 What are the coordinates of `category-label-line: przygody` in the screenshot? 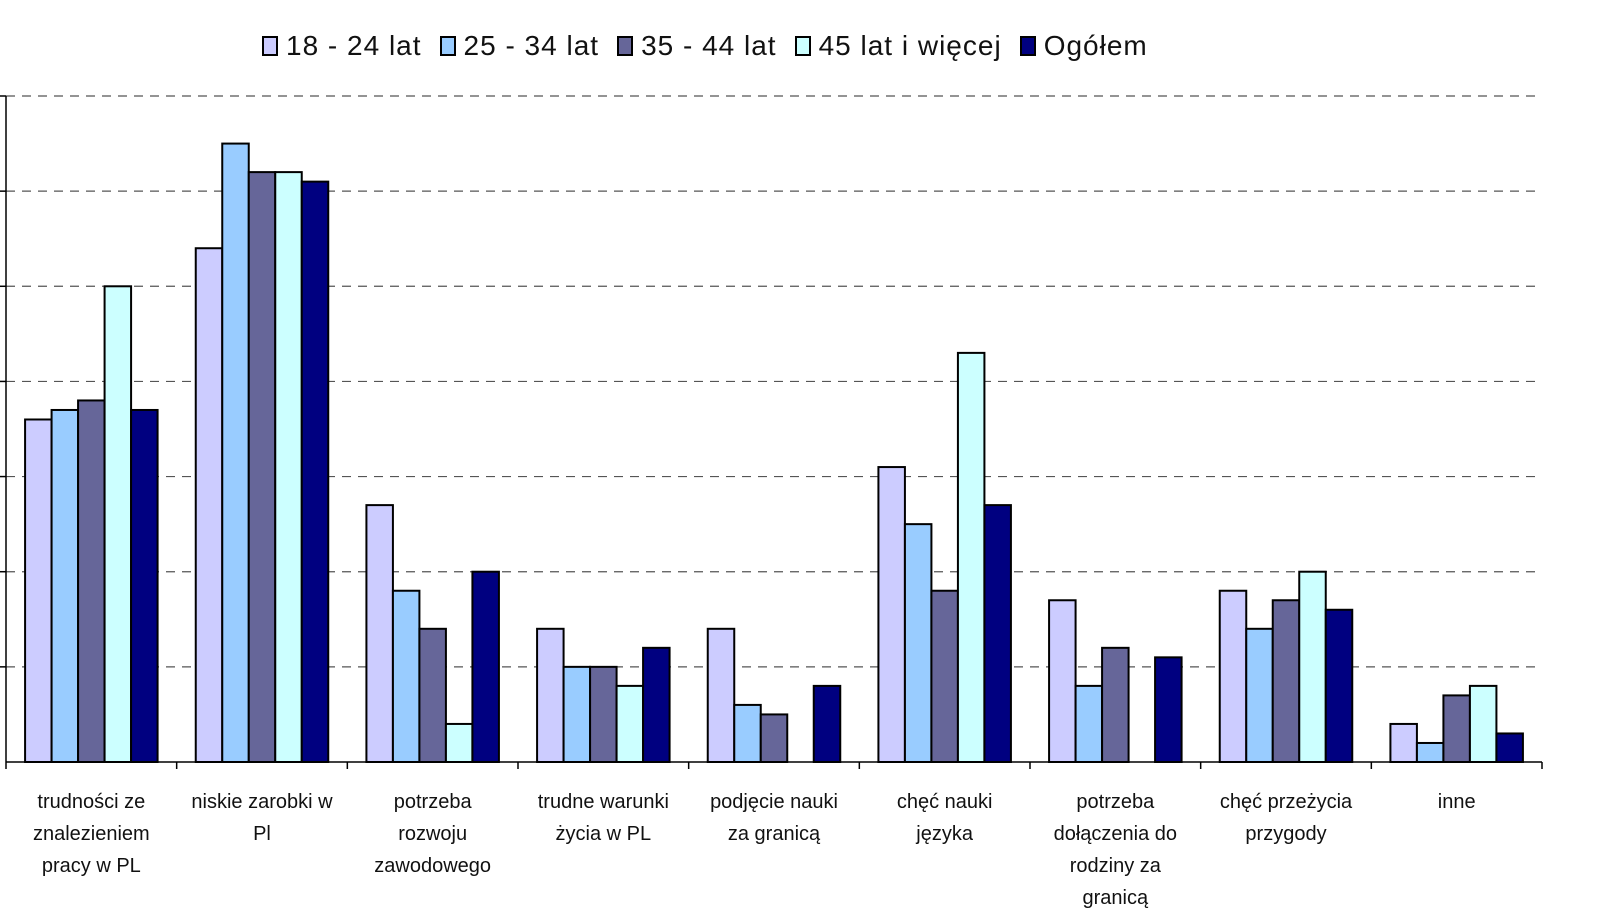 It's located at (1286, 834).